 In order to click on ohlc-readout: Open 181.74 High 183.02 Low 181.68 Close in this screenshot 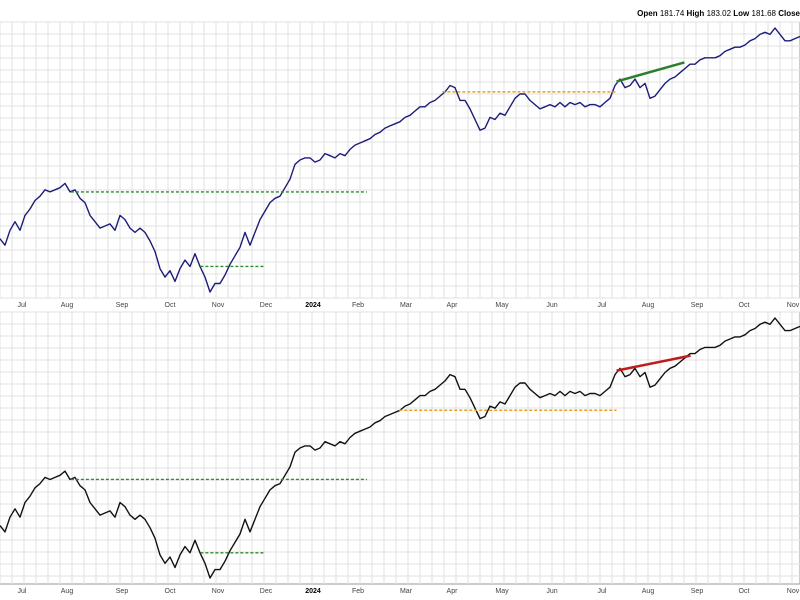, I will do `click(718, 13)`.